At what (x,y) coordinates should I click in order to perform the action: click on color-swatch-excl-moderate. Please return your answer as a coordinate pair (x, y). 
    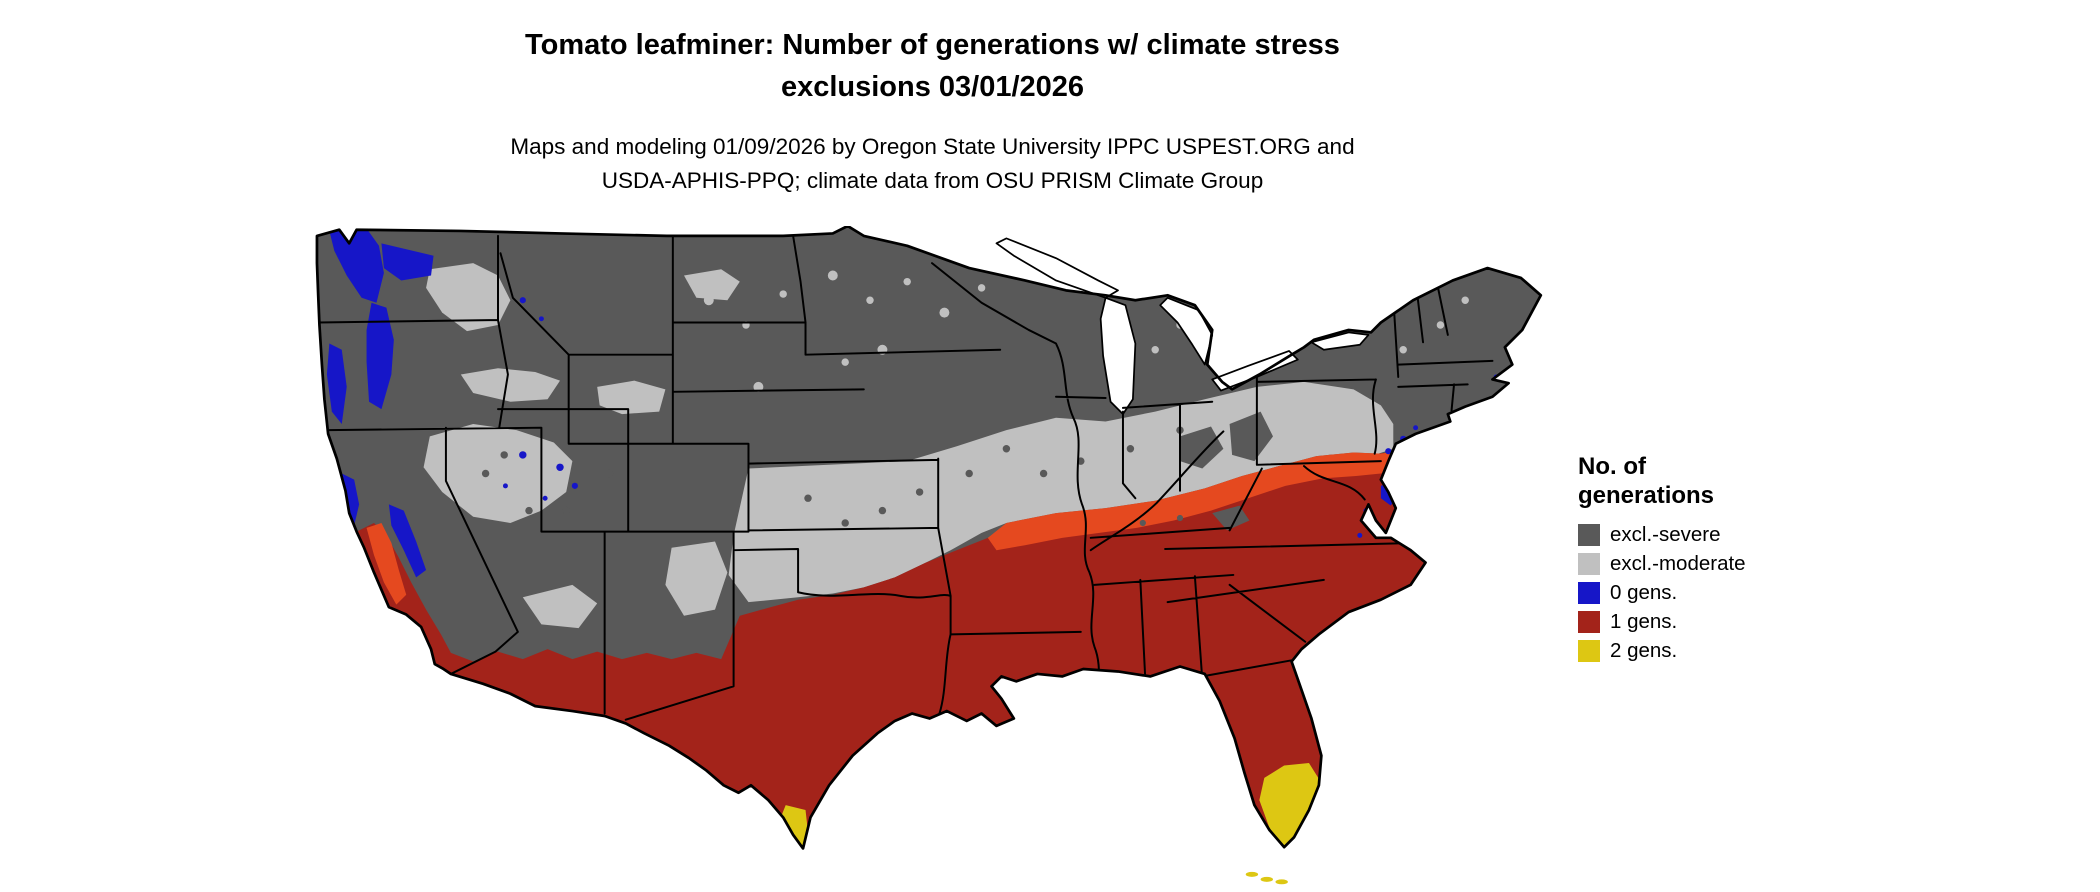
    Looking at the image, I should click on (1589, 563).